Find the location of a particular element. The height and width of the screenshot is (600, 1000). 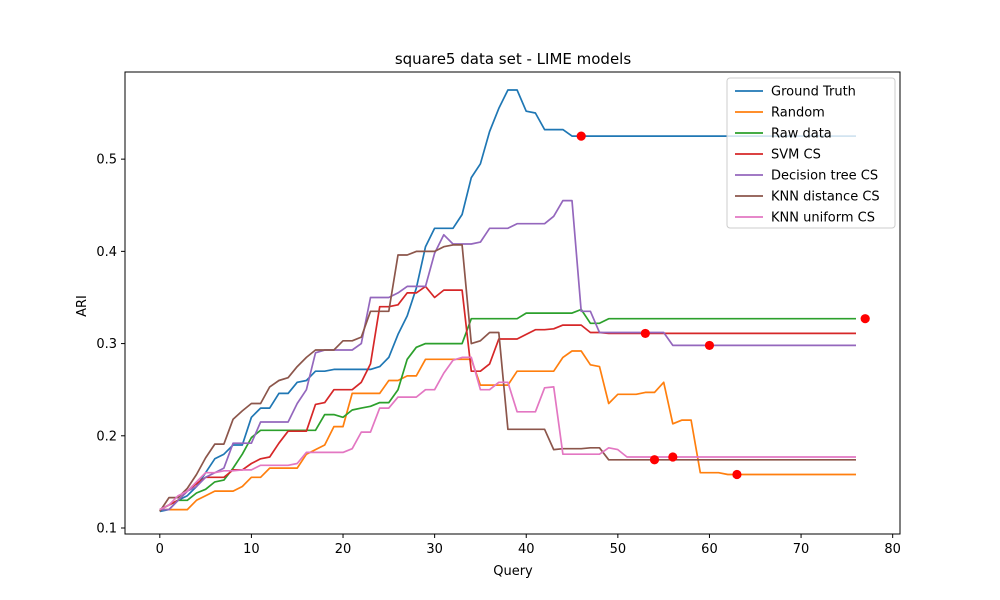

x-tick-label: 0 is located at coordinates (160, 549).